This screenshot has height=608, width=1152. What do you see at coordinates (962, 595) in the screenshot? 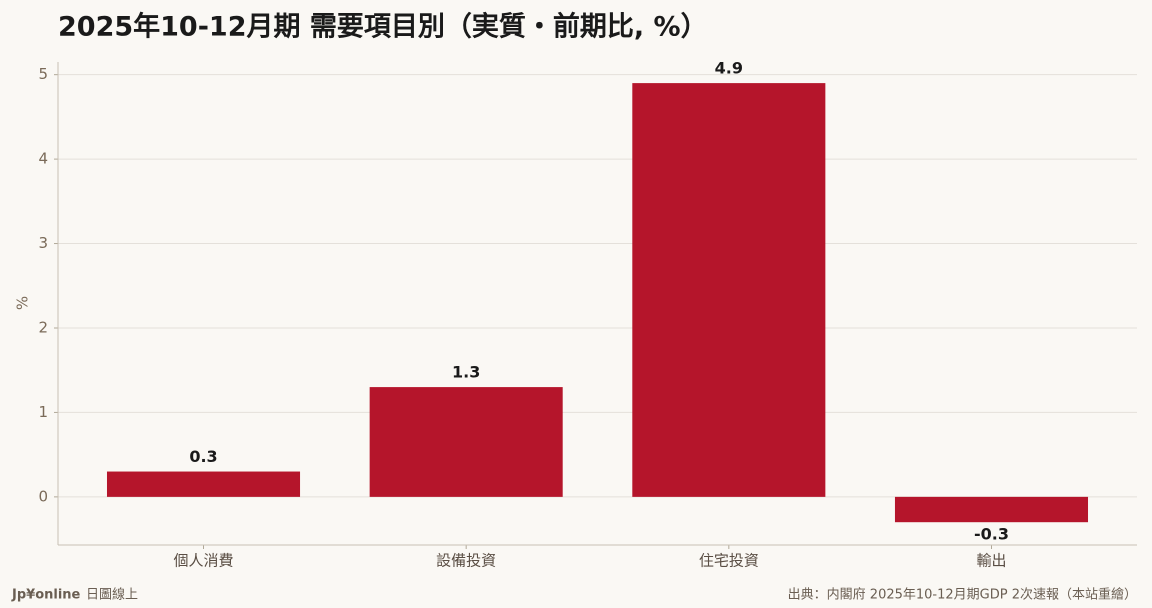
I see `source-note: 出典：内閣府 2025年10-12月期GDP 2次速報（本站重繪）` at bounding box center [962, 595].